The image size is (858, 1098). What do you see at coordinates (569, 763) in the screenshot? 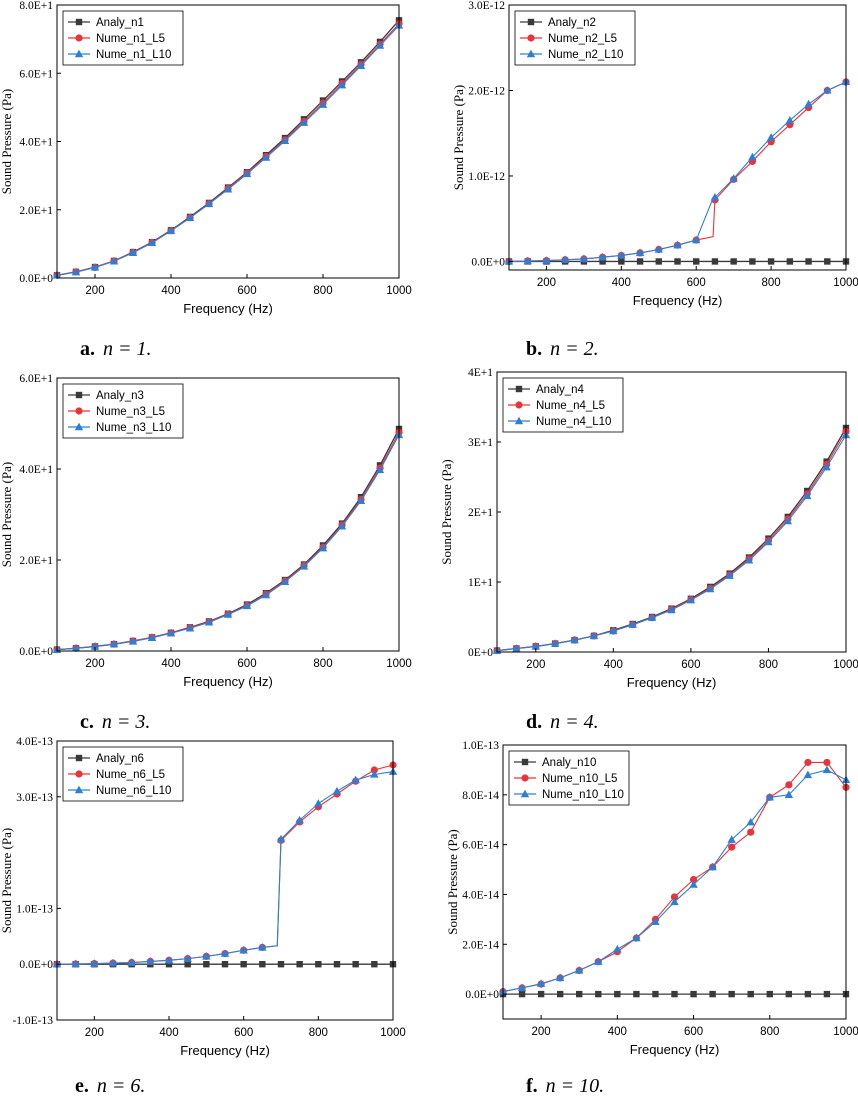
I see `legend-entry: Analy_n10` at bounding box center [569, 763].